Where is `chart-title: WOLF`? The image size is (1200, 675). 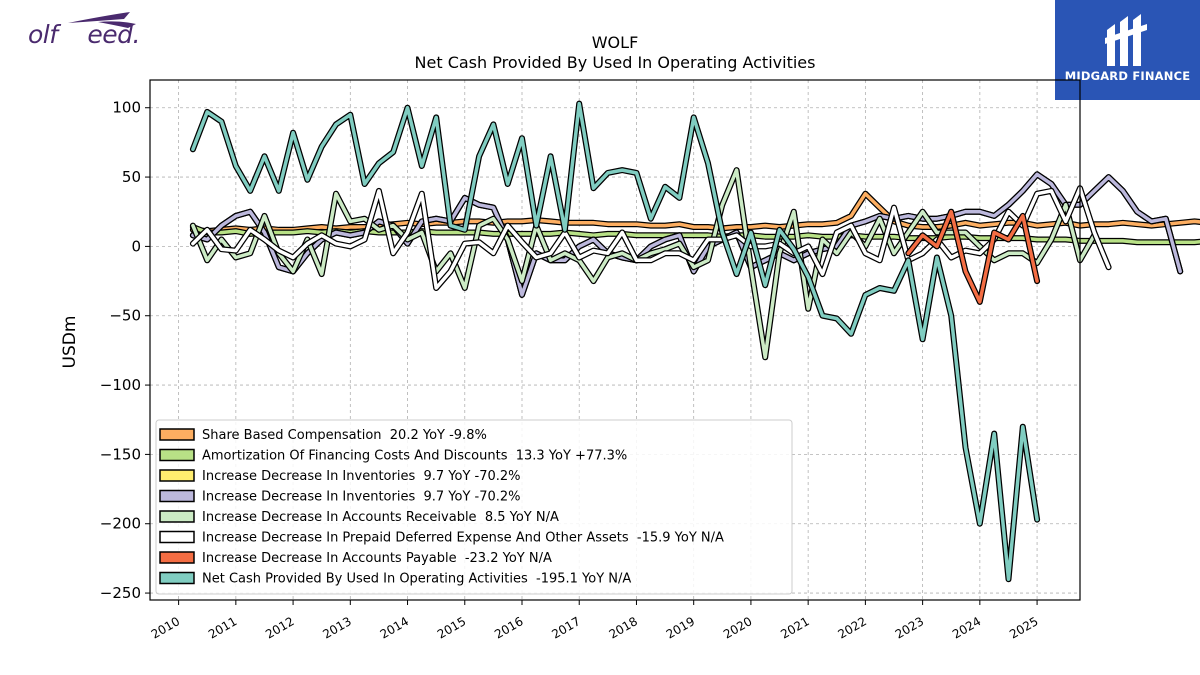 chart-title: WOLF is located at coordinates (615, 42).